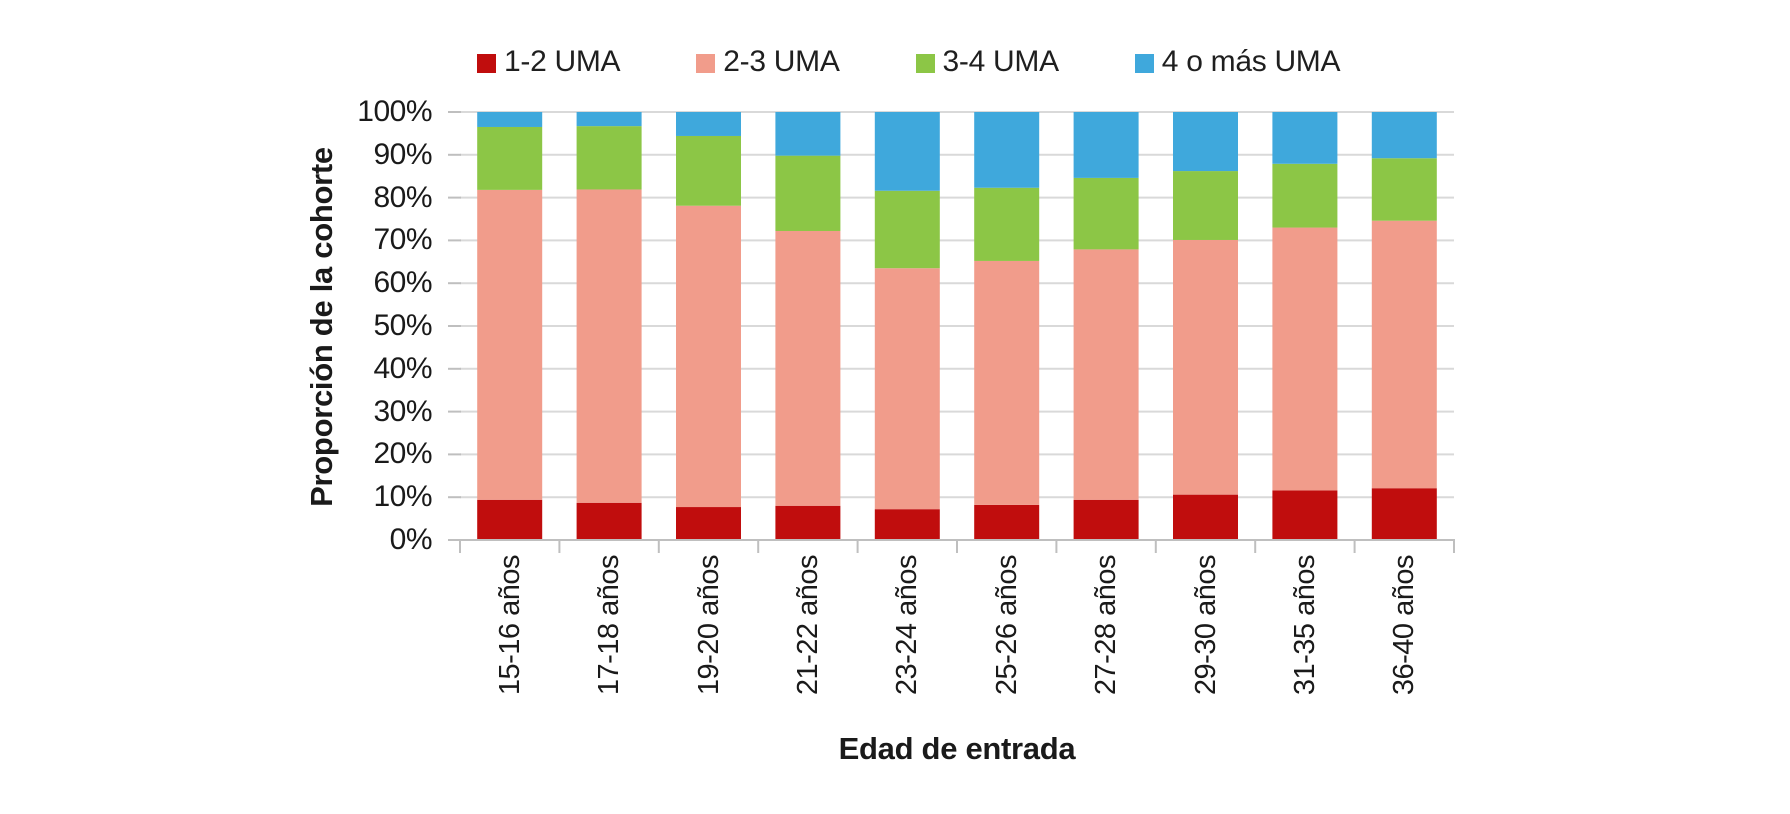 The height and width of the screenshot is (814, 1790). Describe the element at coordinates (907, 625) in the screenshot. I see `x-label-23-24-años: 23-24 años` at that location.